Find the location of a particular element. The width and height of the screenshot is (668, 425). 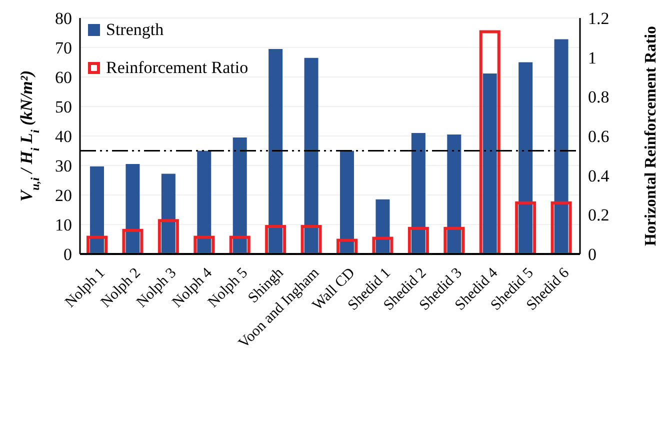

y-tick-label: 10 is located at coordinates (63, 225).